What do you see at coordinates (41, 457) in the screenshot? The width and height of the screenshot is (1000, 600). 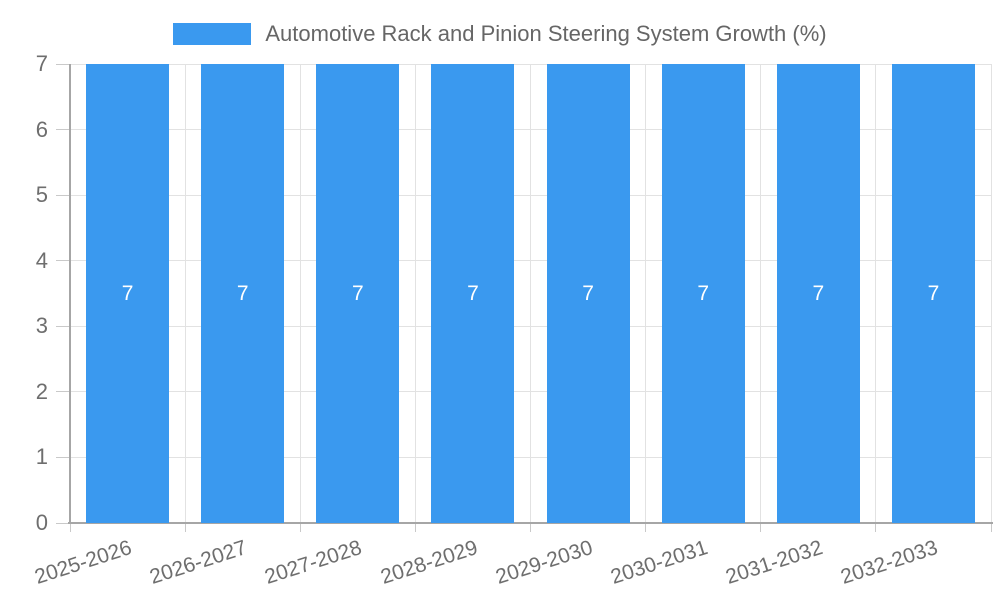 I see `y-axis-tick-label: 1` at bounding box center [41, 457].